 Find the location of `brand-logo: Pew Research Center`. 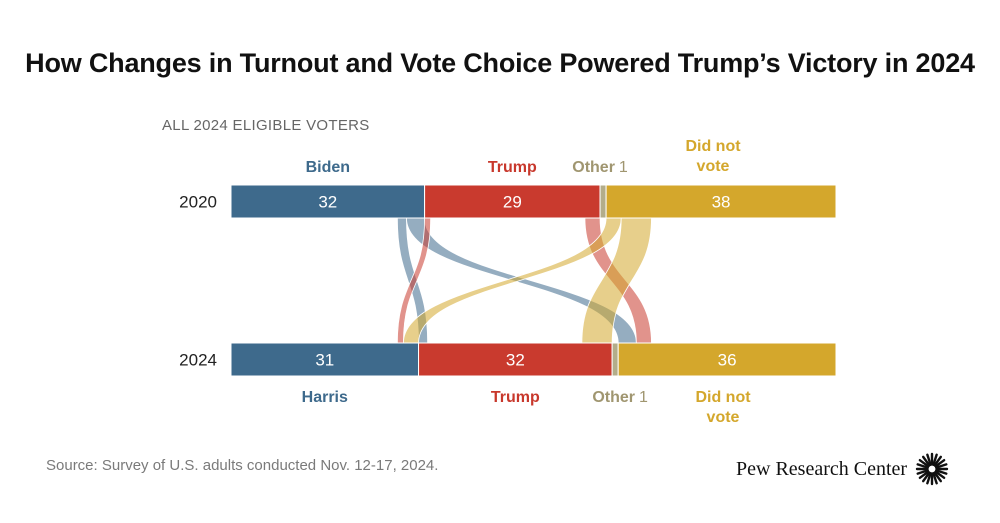

brand-logo: Pew Research Center is located at coordinates (842, 469).